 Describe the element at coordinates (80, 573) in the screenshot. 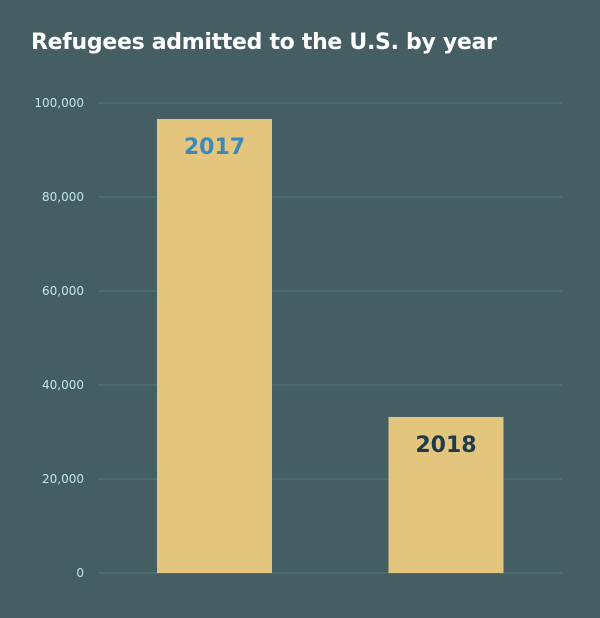

I see `y-tick-label: 0` at that location.